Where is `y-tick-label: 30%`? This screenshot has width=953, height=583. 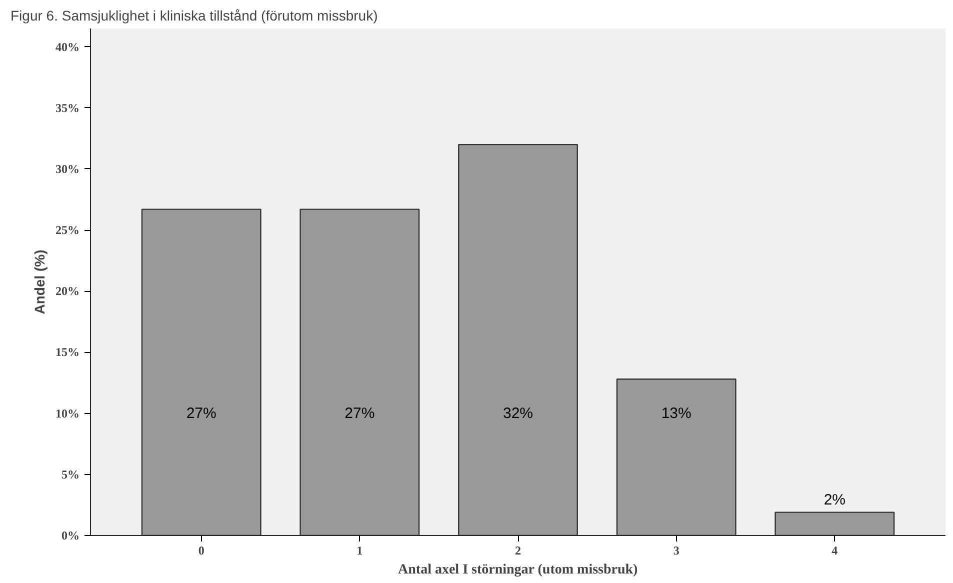 y-tick-label: 30% is located at coordinates (68, 169).